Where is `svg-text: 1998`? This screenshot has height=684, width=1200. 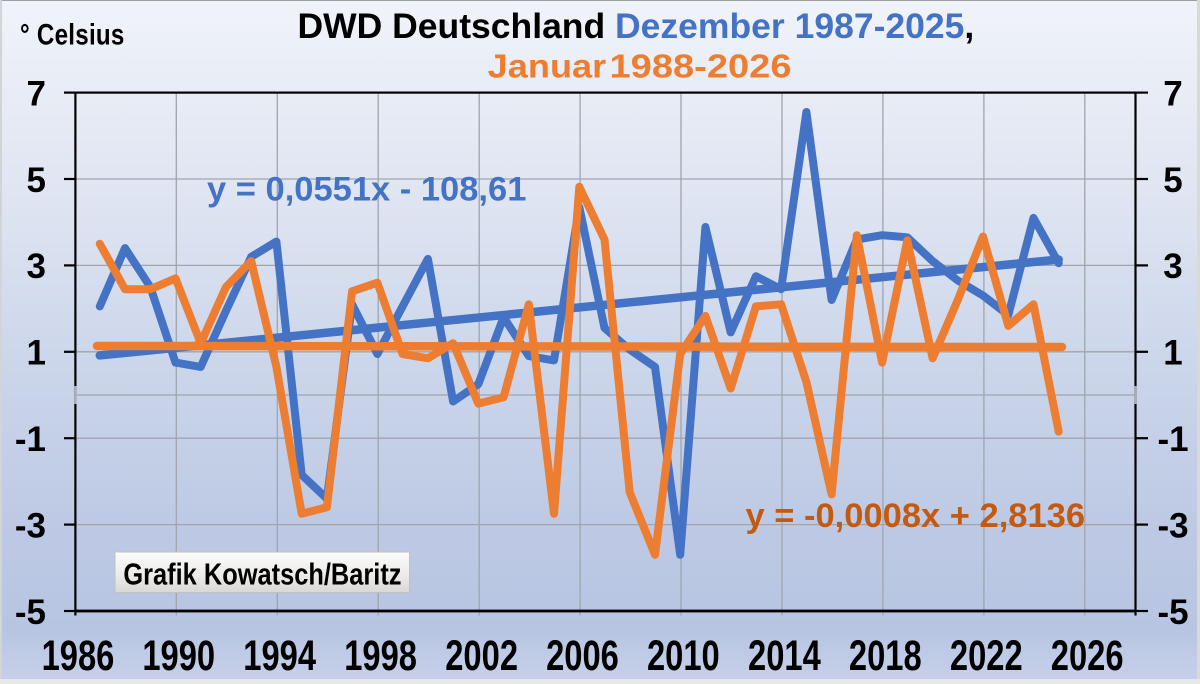 svg-text: 1998 is located at coordinates (380, 656).